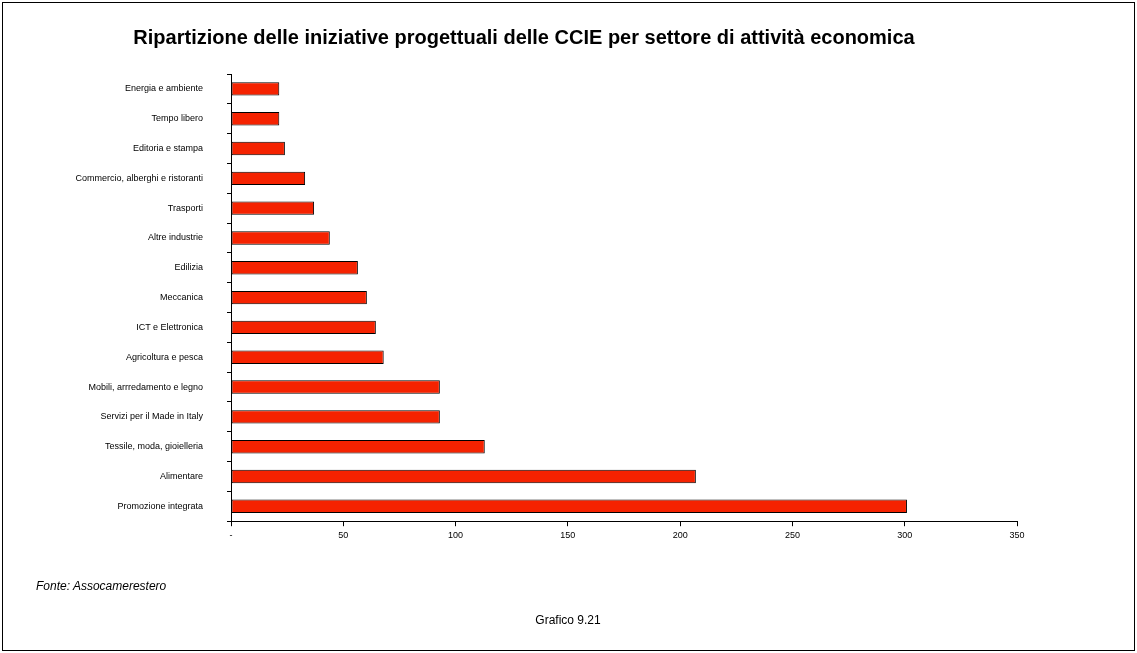 The height and width of the screenshot is (653, 1137). Describe the element at coordinates (568, 620) in the screenshot. I see `text: Grafico 9.21` at that location.